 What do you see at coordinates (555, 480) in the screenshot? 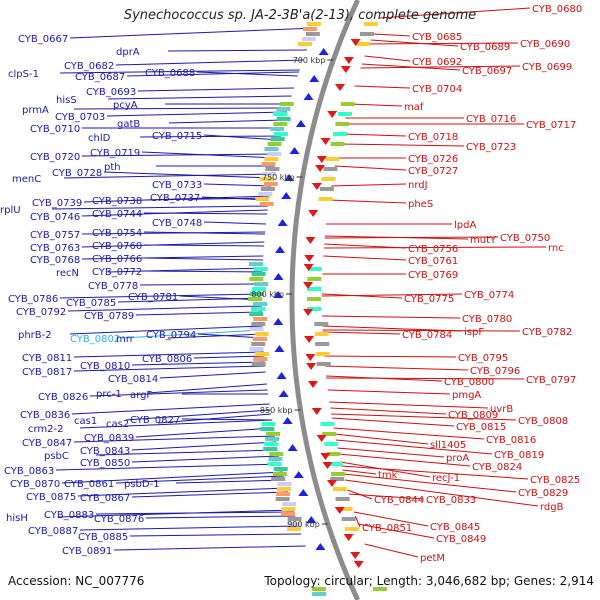
I see `gene-label-right: CYB_0825` at bounding box center [555, 480].